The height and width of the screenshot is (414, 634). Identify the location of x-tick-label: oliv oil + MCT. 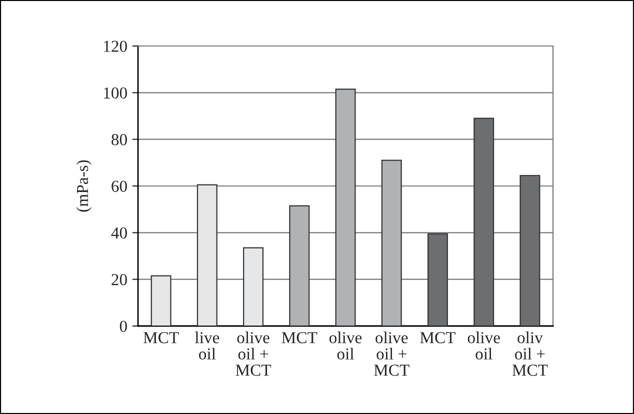
(530, 354).